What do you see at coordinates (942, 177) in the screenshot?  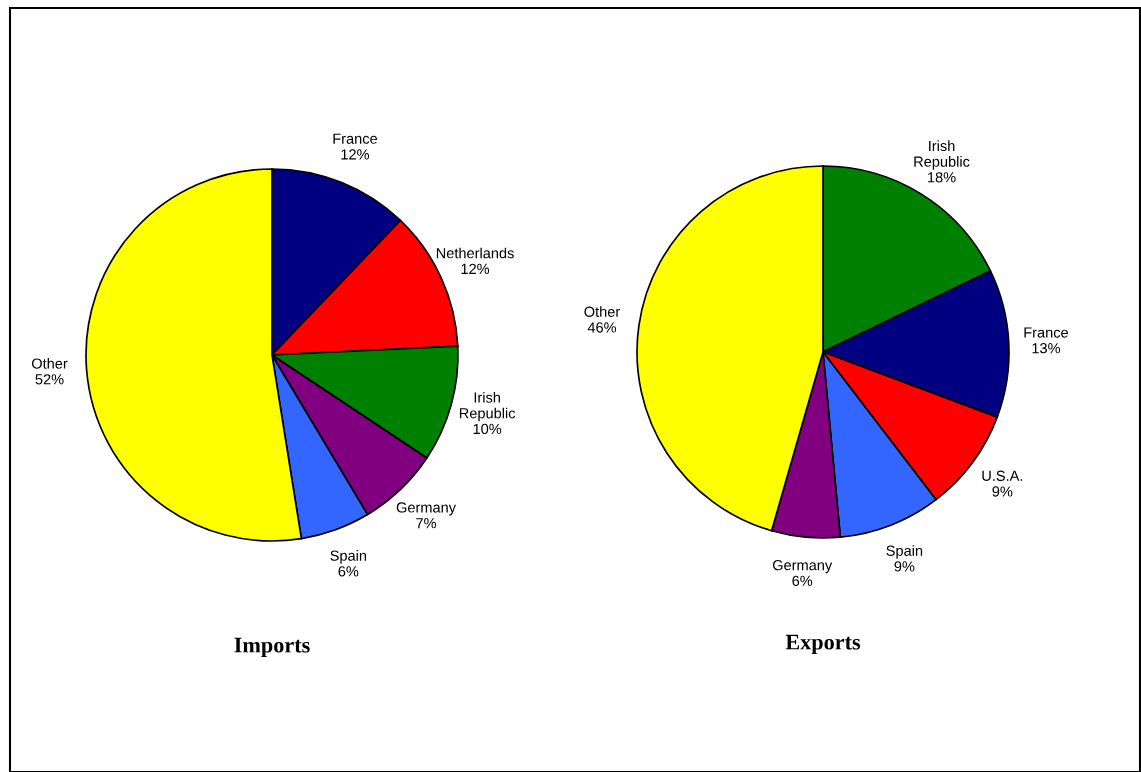 I see `data-label: 18%` at bounding box center [942, 177].